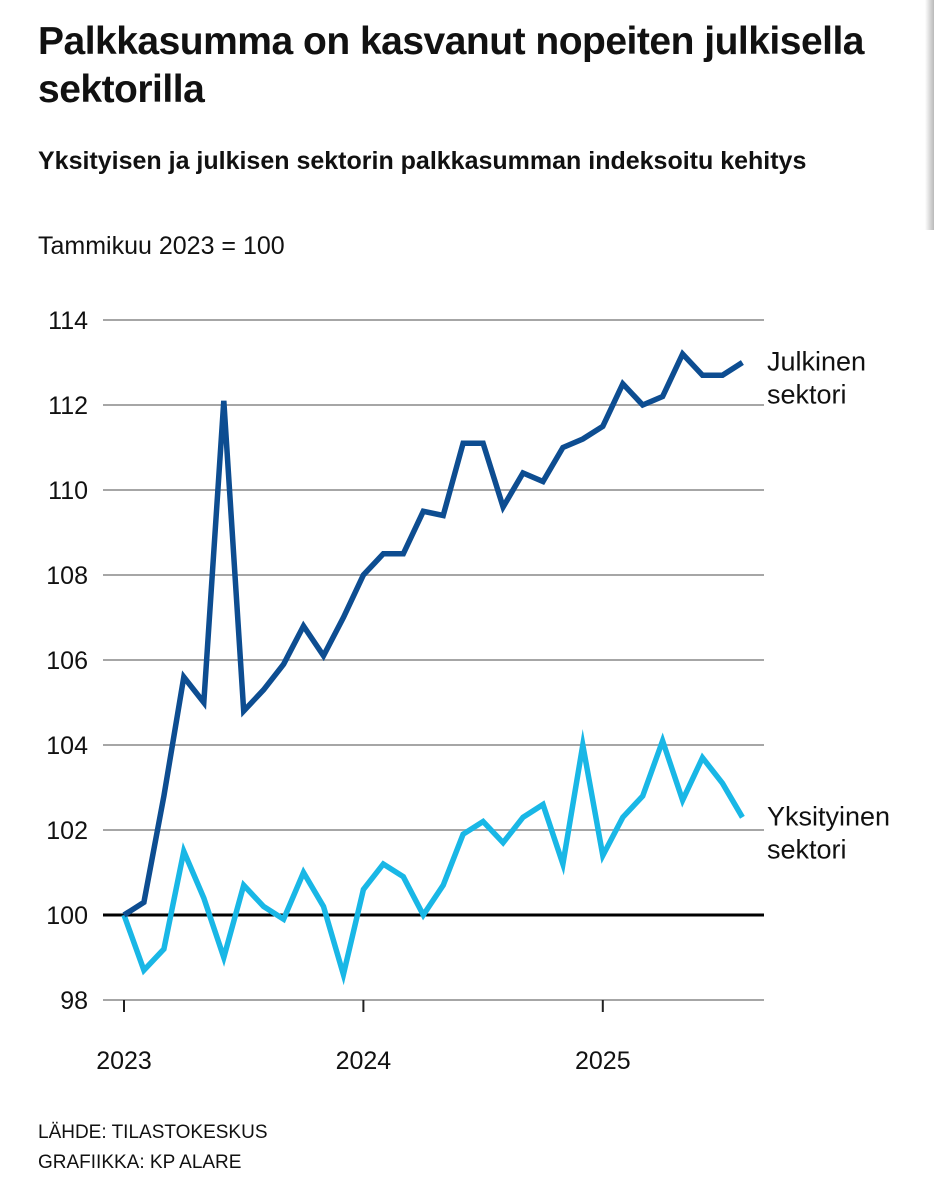 This screenshot has height=1200, width=934. What do you see at coordinates (828, 832) in the screenshot?
I see `series-label-yksityinen: Yksityinen sektori` at bounding box center [828, 832].